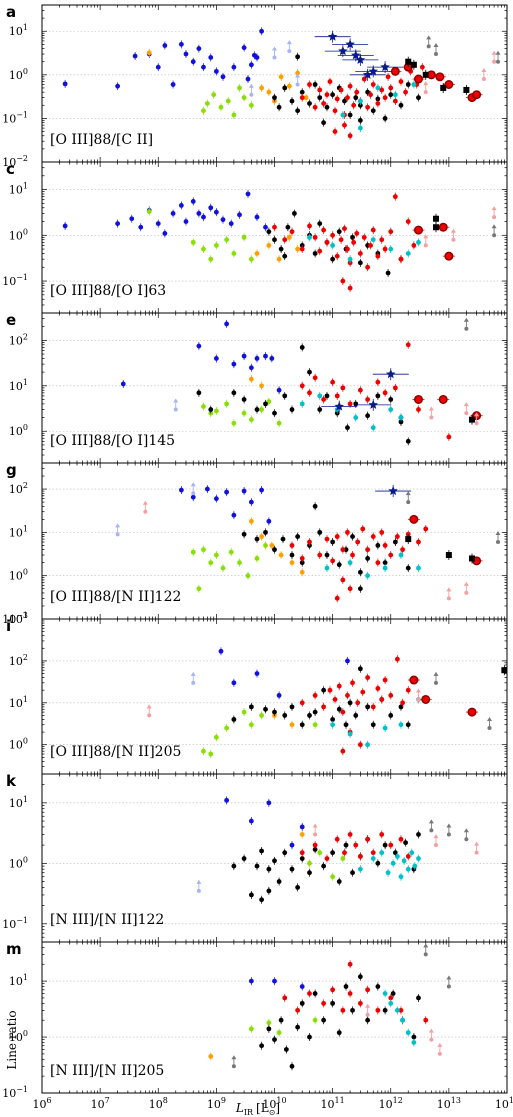 The height and width of the screenshot is (1117, 513). Describe the element at coordinates (18, 802) in the screenshot. I see `y-tick-label: 10¹` at that location.